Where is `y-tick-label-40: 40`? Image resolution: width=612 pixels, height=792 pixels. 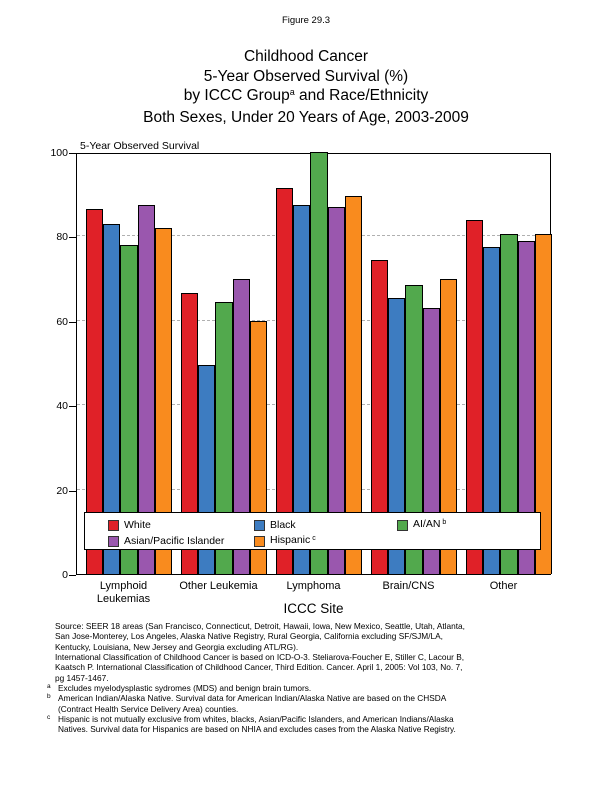
y-tick-label-40: 40 is located at coordinates (62, 406).